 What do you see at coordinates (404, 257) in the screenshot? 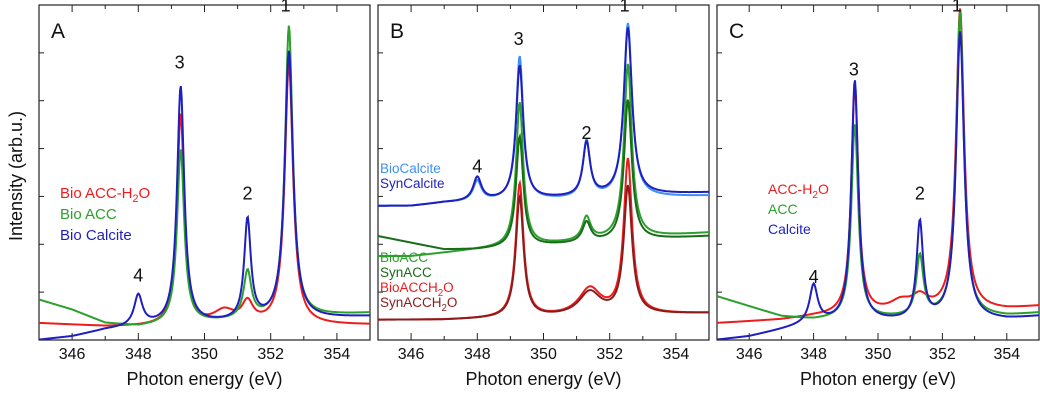
I see `legend-entry: BioACC` at bounding box center [404, 257].